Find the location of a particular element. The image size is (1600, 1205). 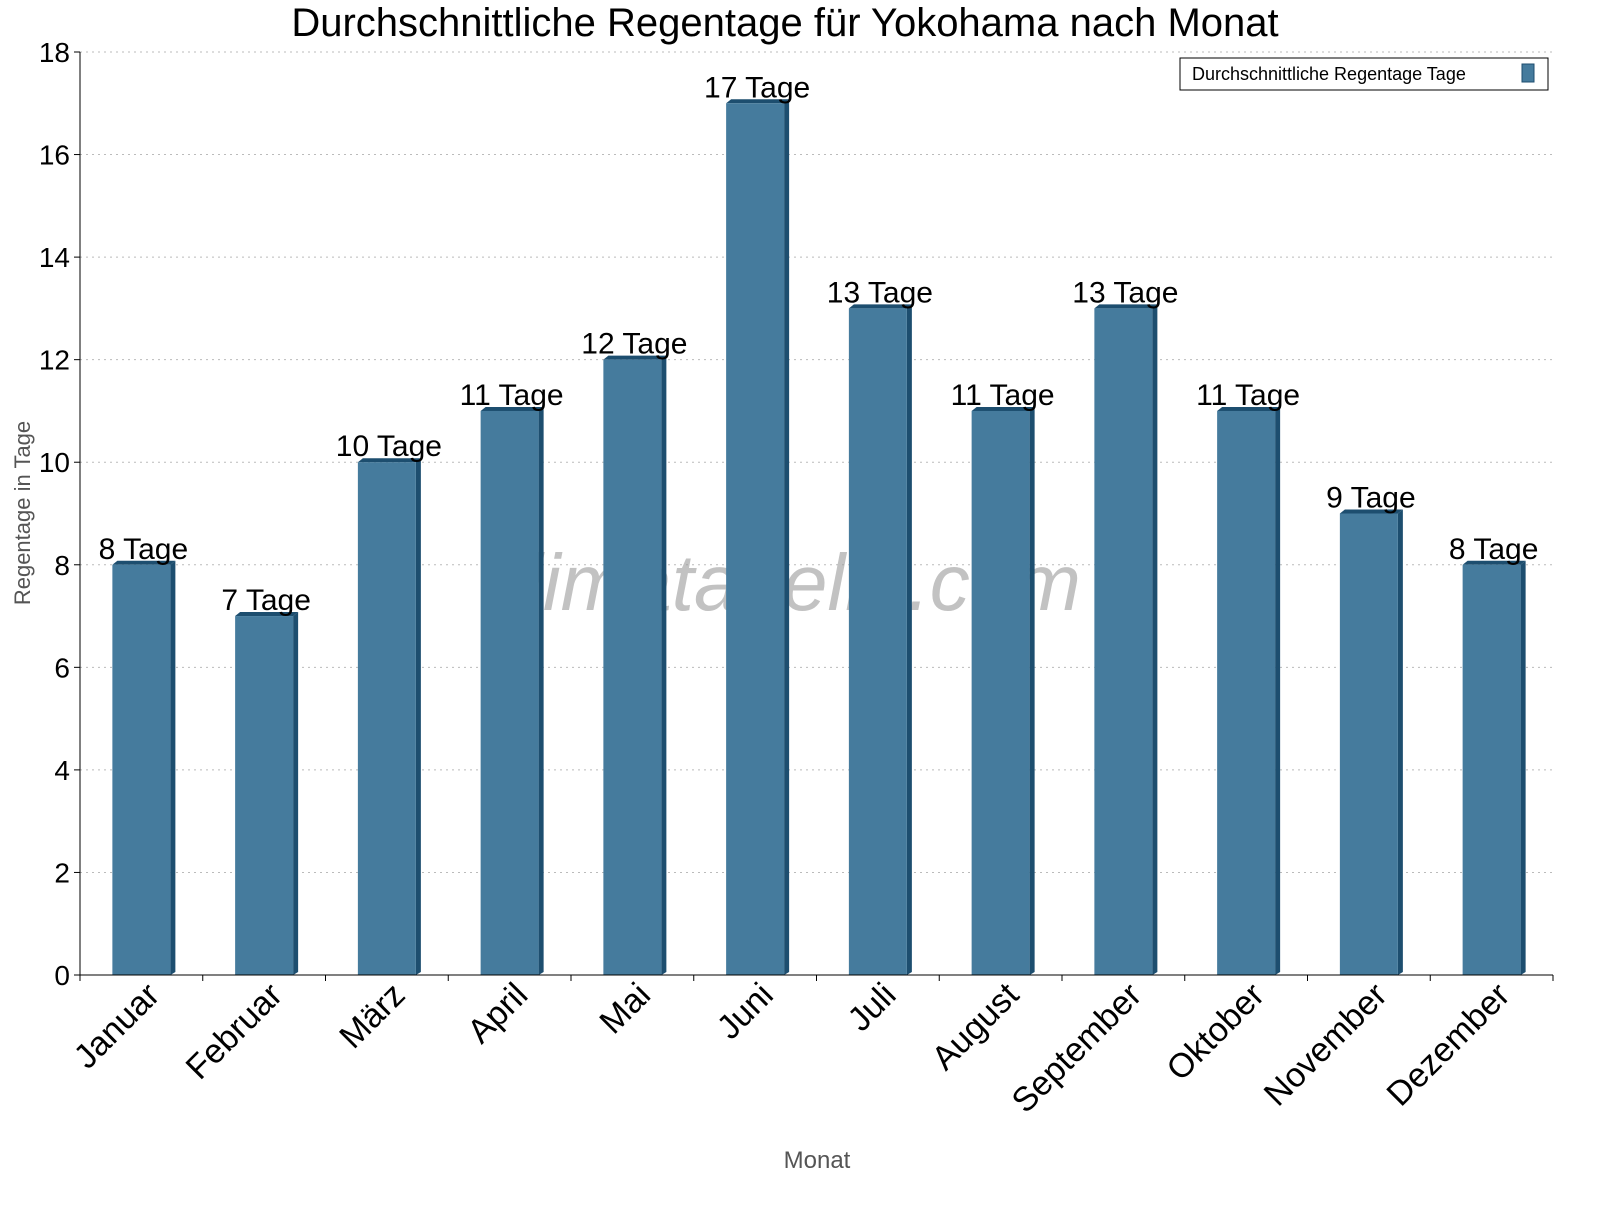

data-label: 7 Tage is located at coordinates (266, 600).